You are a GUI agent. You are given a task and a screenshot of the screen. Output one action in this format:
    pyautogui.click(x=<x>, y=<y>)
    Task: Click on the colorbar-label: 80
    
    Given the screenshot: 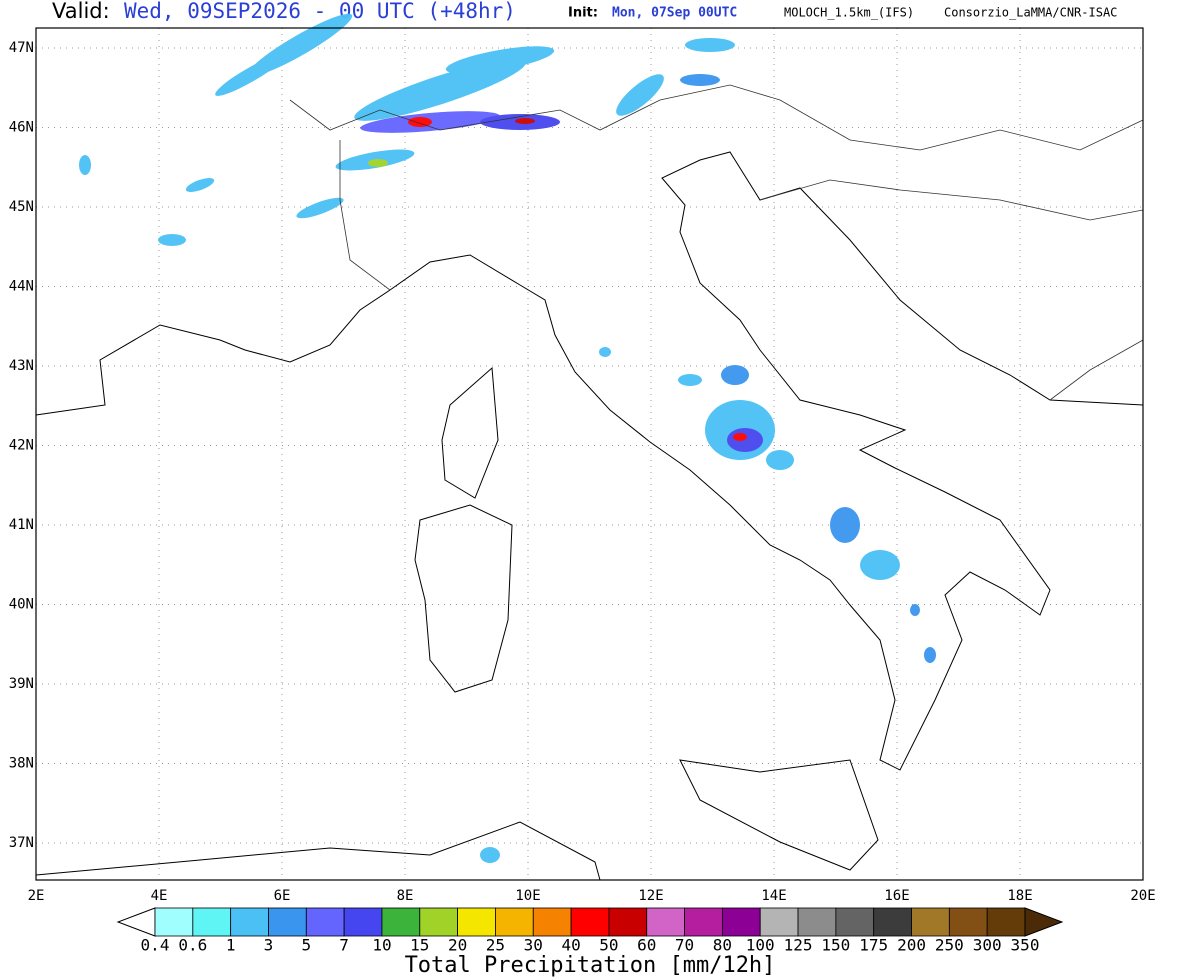 What is the action you would take?
    pyautogui.click(x=722, y=945)
    